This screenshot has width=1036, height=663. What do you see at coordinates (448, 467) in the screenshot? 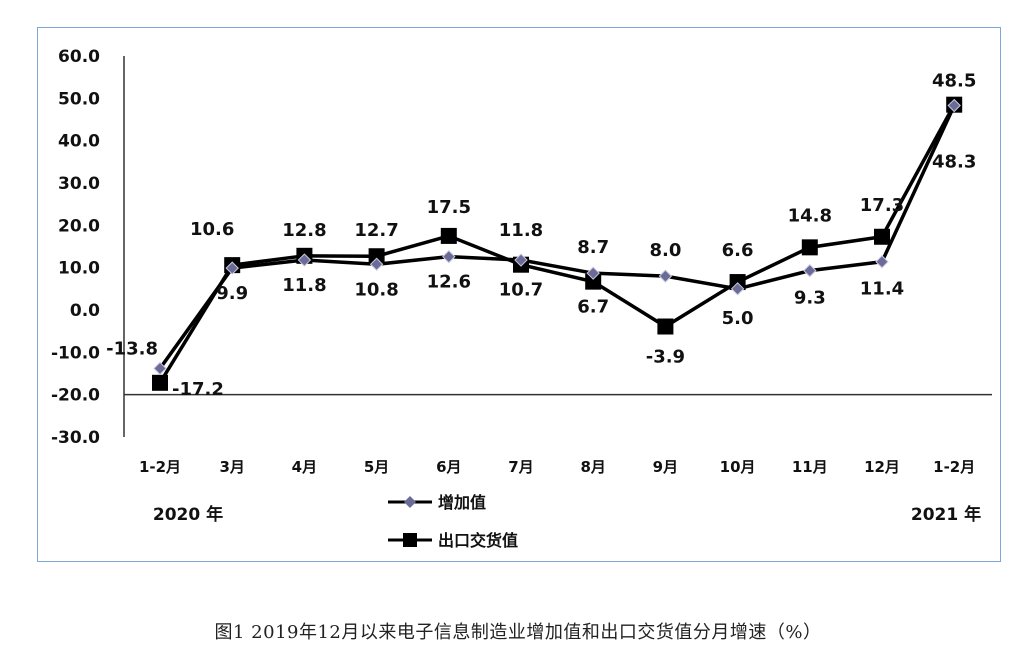
I see `x-tick-label: 6月` at bounding box center [448, 467].